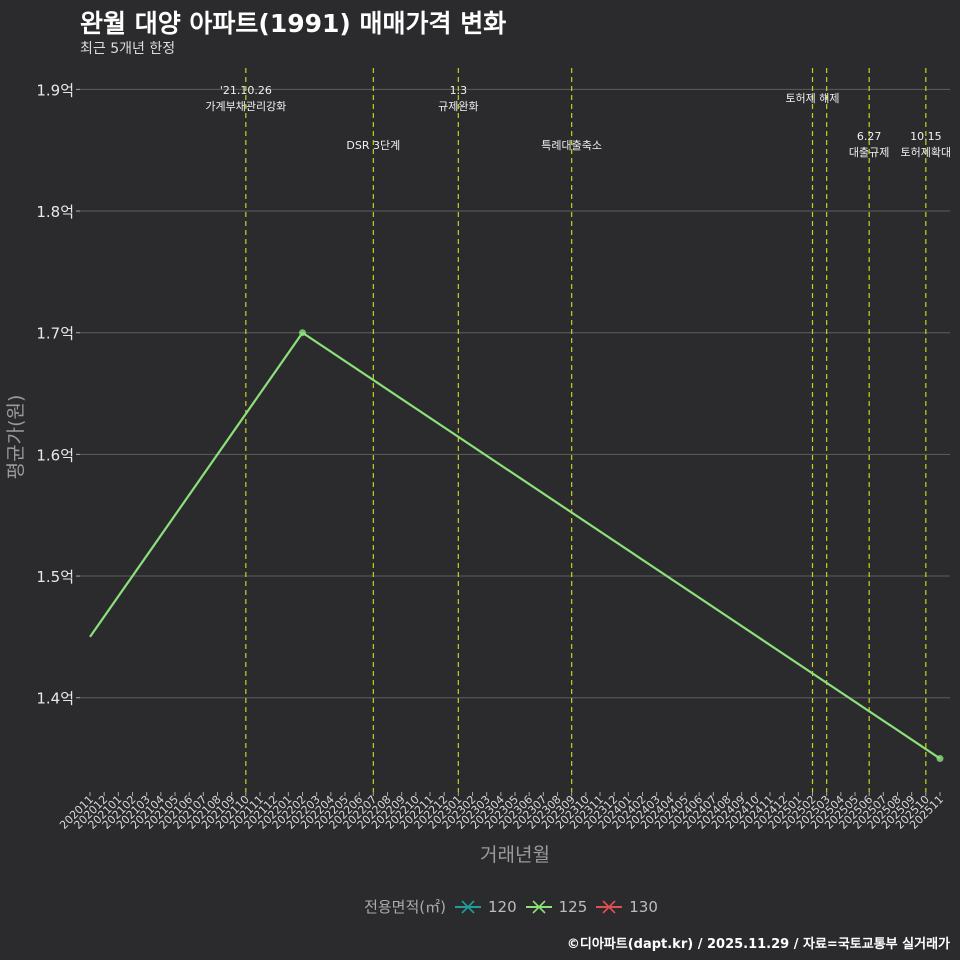  What do you see at coordinates (869, 136) in the screenshot?
I see `event-label: 6.27` at bounding box center [869, 136].